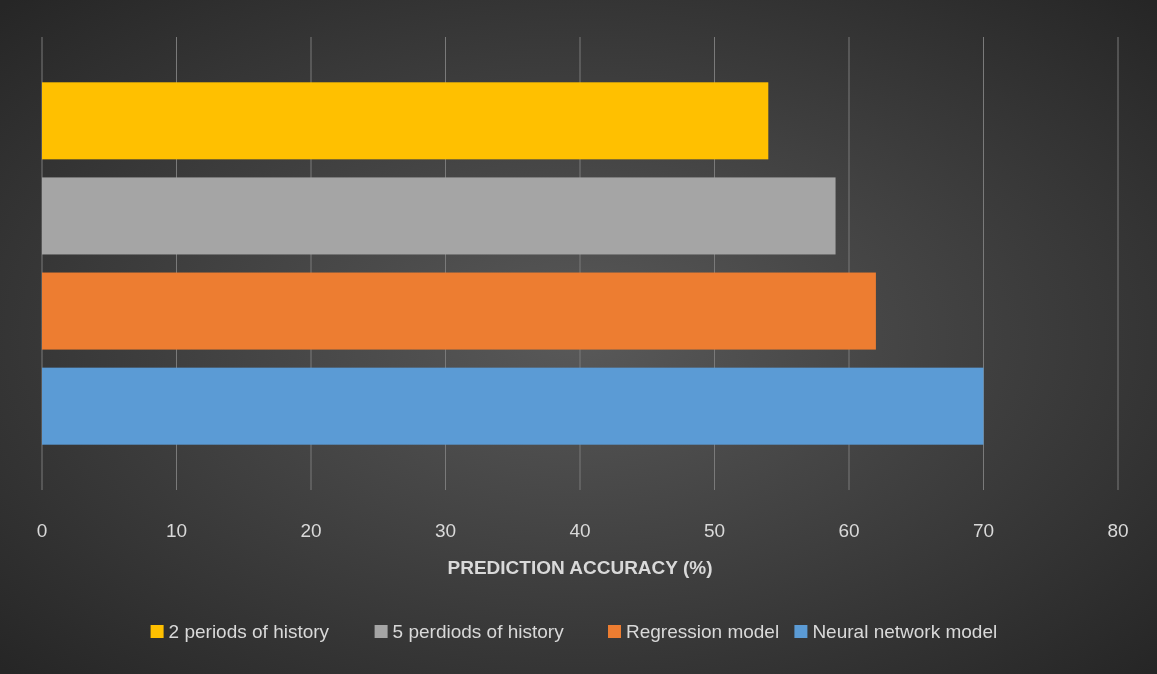  What do you see at coordinates (42, 530) in the screenshot?
I see `x-tick-label: 0` at bounding box center [42, 530].